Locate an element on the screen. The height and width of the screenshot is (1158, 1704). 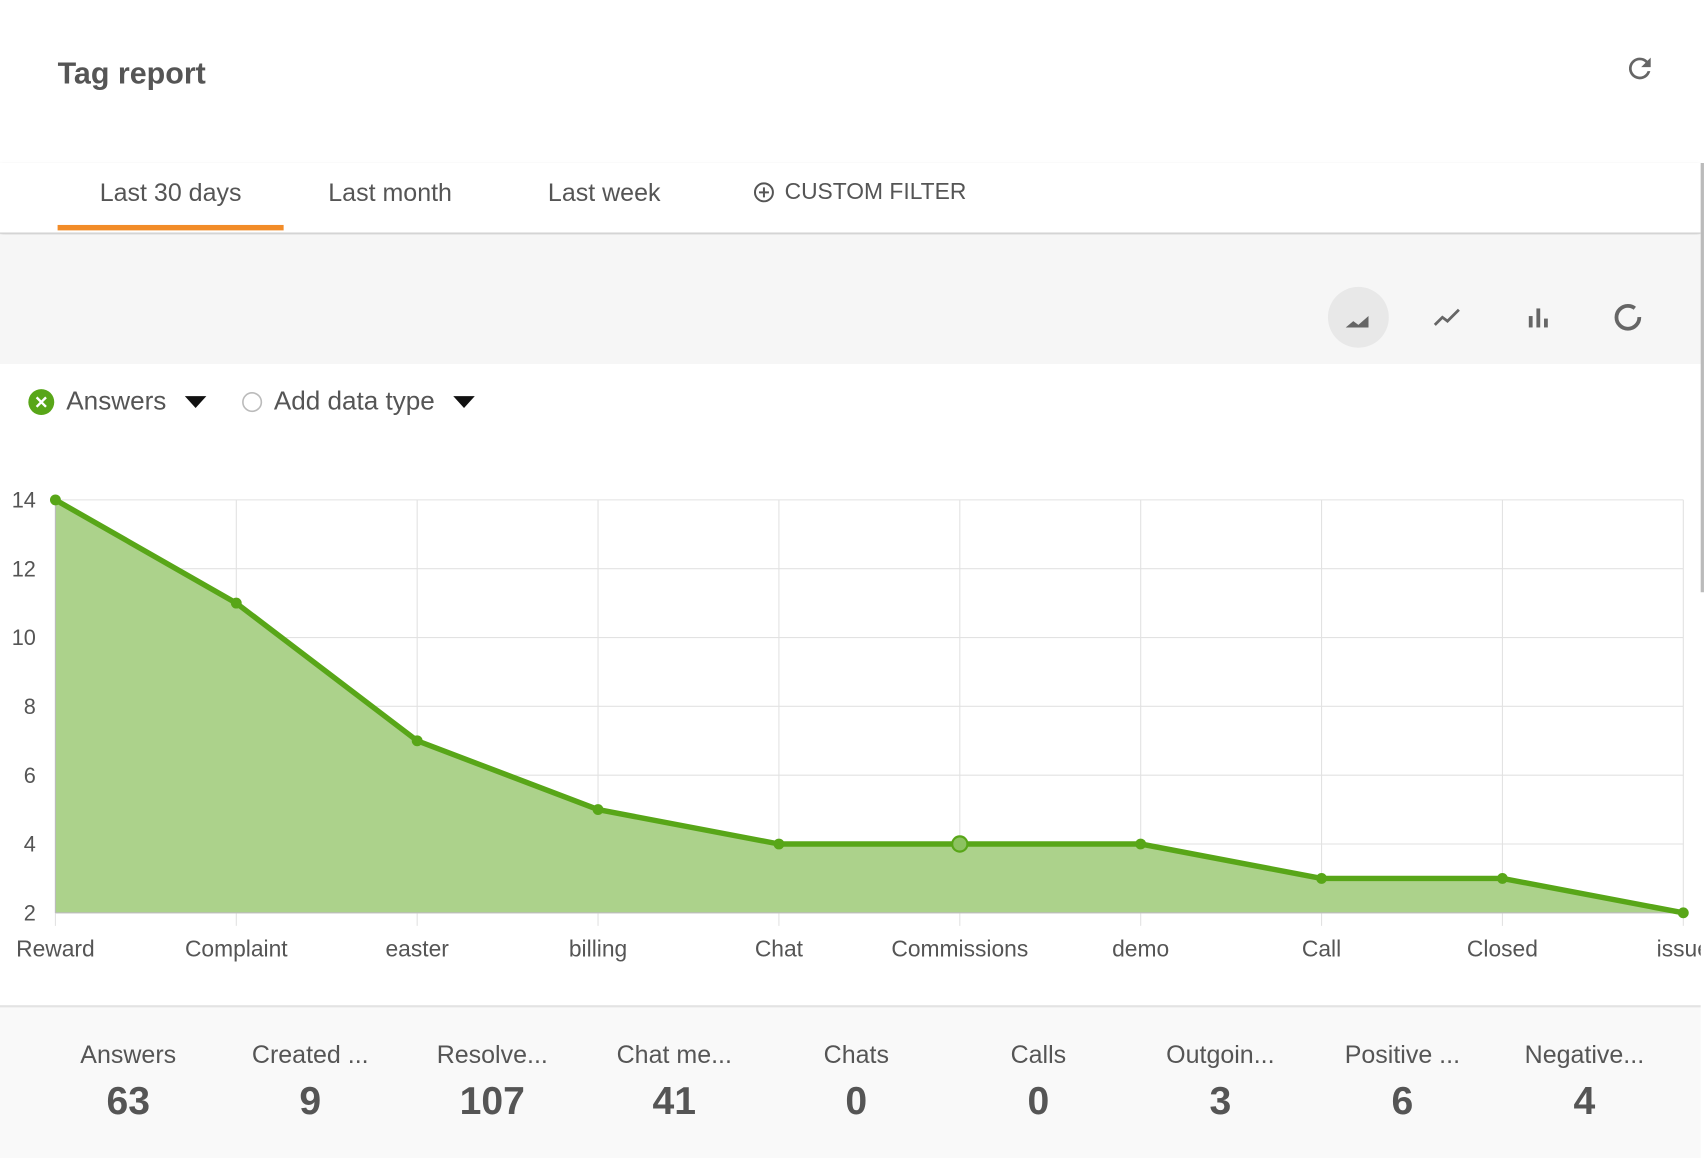
tab-last-month: Last month is located at coordinates (390, 196).